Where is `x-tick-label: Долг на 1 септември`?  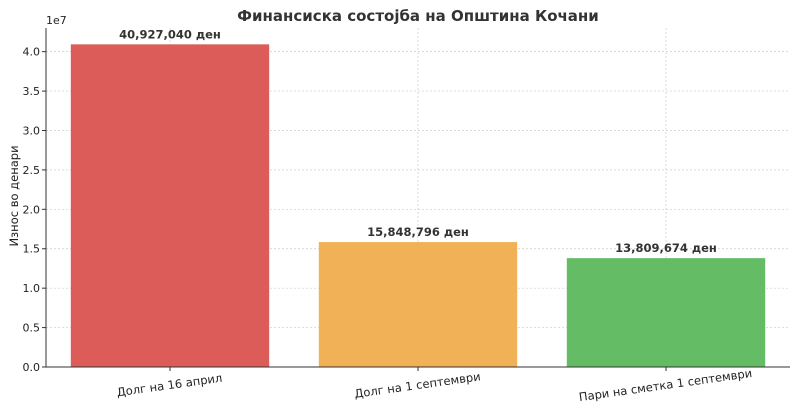
x-tick-label: Долг на 1 септември is located at coordinates (417, 385).